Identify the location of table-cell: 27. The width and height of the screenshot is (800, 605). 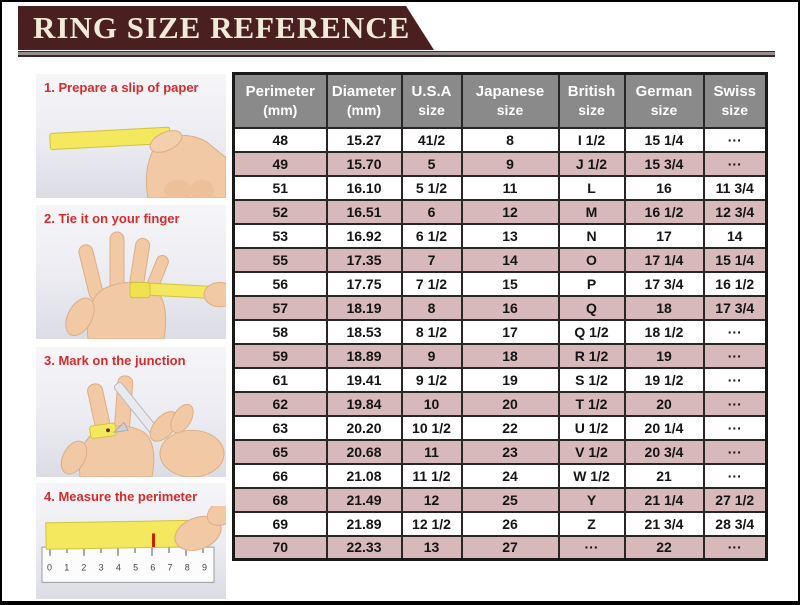
(510, 547).